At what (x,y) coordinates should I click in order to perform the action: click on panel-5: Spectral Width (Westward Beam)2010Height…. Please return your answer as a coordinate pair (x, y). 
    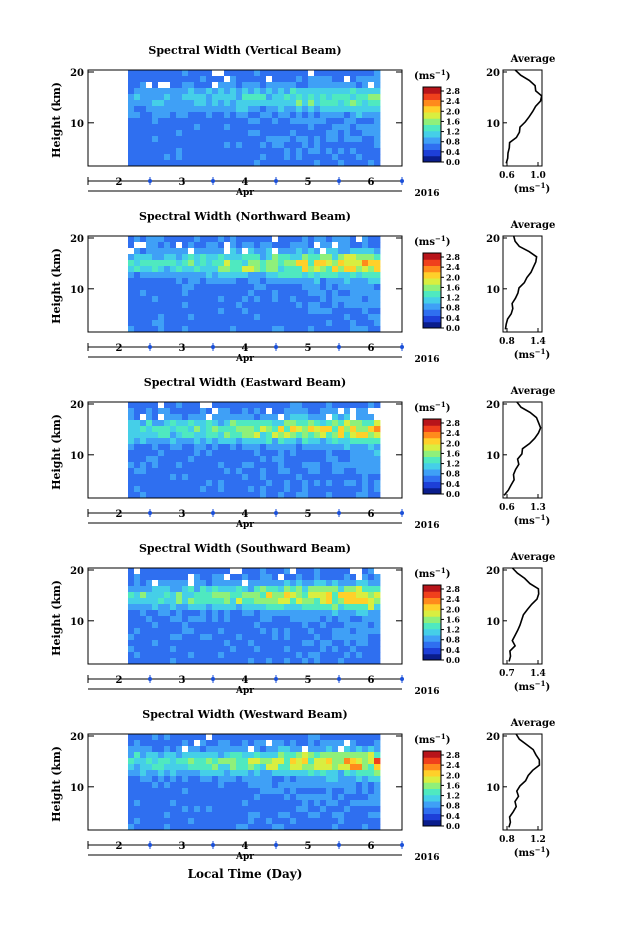
    Looking at the image, I should click on (302, 785).